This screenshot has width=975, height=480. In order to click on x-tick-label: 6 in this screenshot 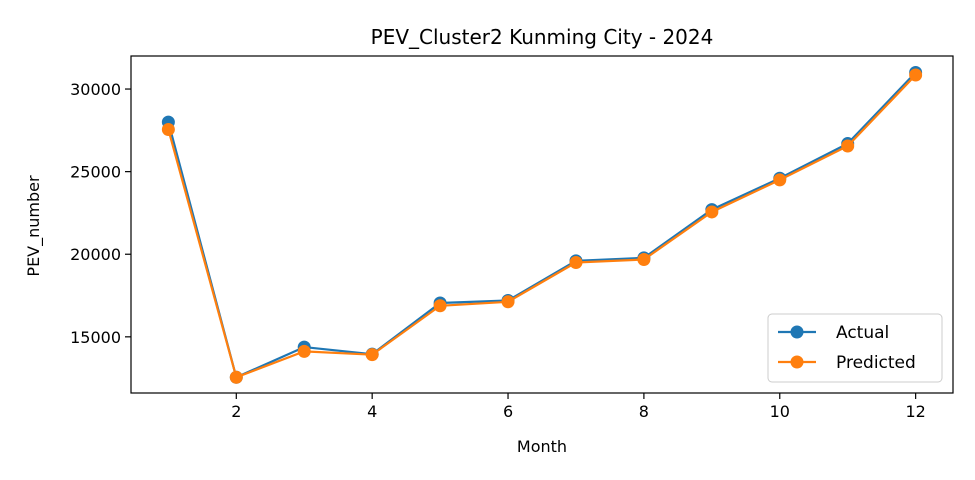, I will do `click(508, 411)`.